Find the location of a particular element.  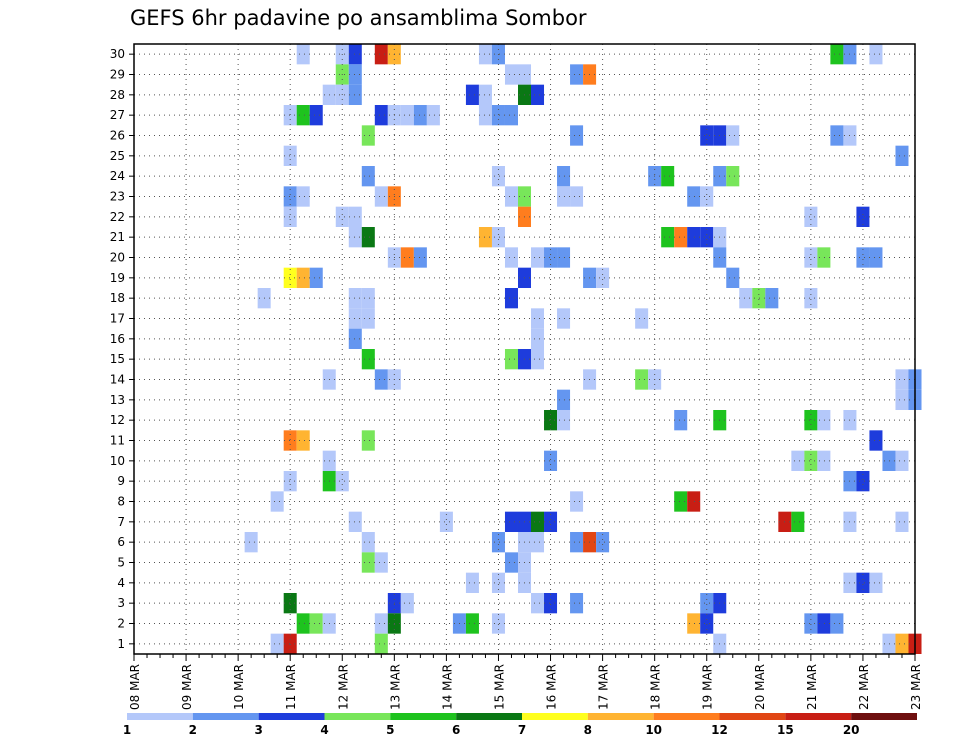

y-tick-label: 10 is located at coordinates (117, 461).